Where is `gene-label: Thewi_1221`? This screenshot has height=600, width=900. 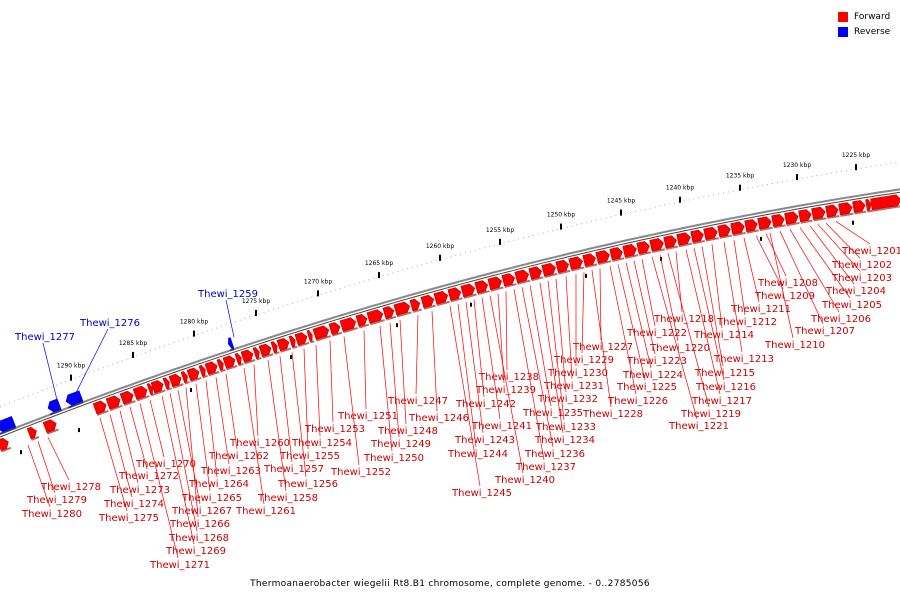 gene-label: Thewi_1221 is located at coordinates (698, 426).